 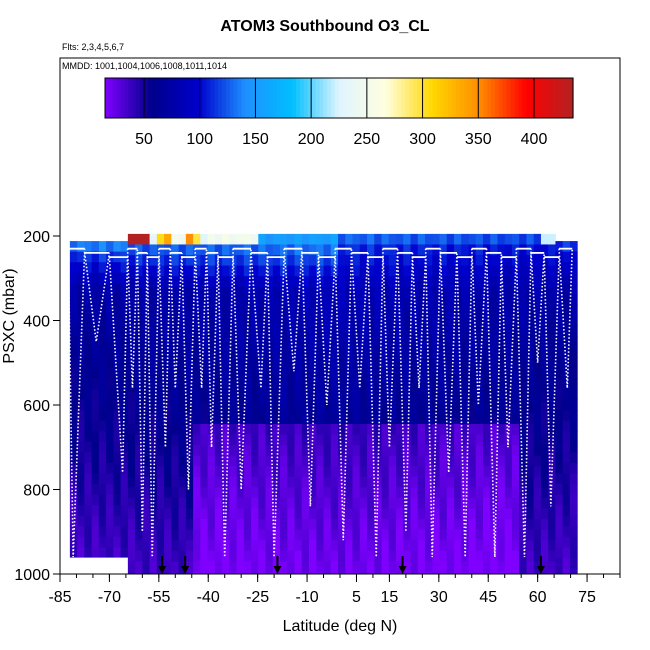 I want to click on colorbar-tick-label: 150, so click(x=255, y=139).